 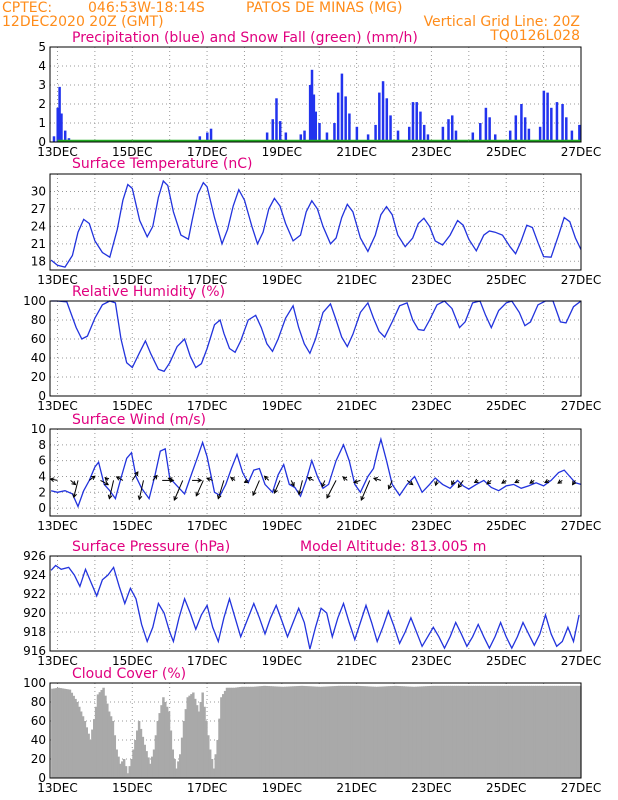 I want to click on wind-ytick: 0, so click(x=42, y=508).